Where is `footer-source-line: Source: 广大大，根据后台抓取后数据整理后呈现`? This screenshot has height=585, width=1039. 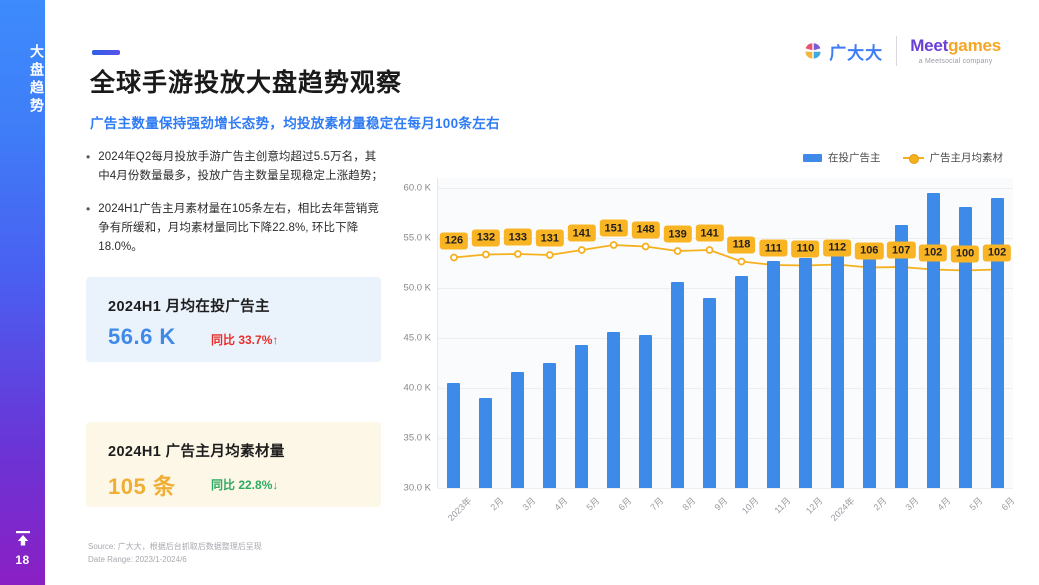
footer-source-line: Source: 广大大，根据后台抓取后数据整理后呈现 is located at coordinates (175, 546).